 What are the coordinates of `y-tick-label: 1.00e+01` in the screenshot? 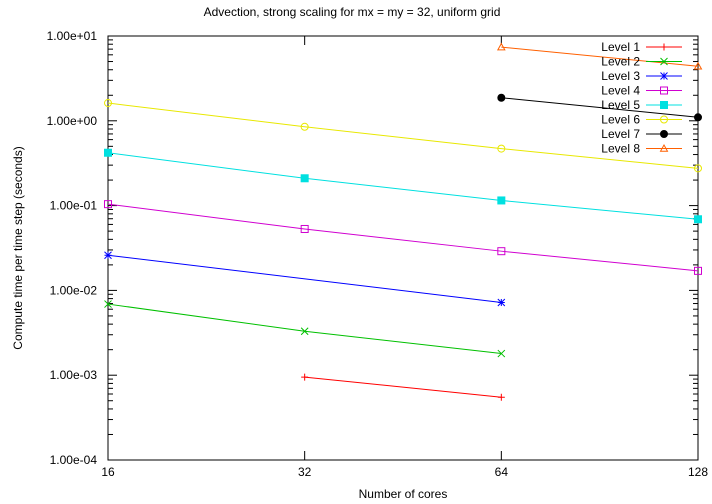 It's located at (72, 36).